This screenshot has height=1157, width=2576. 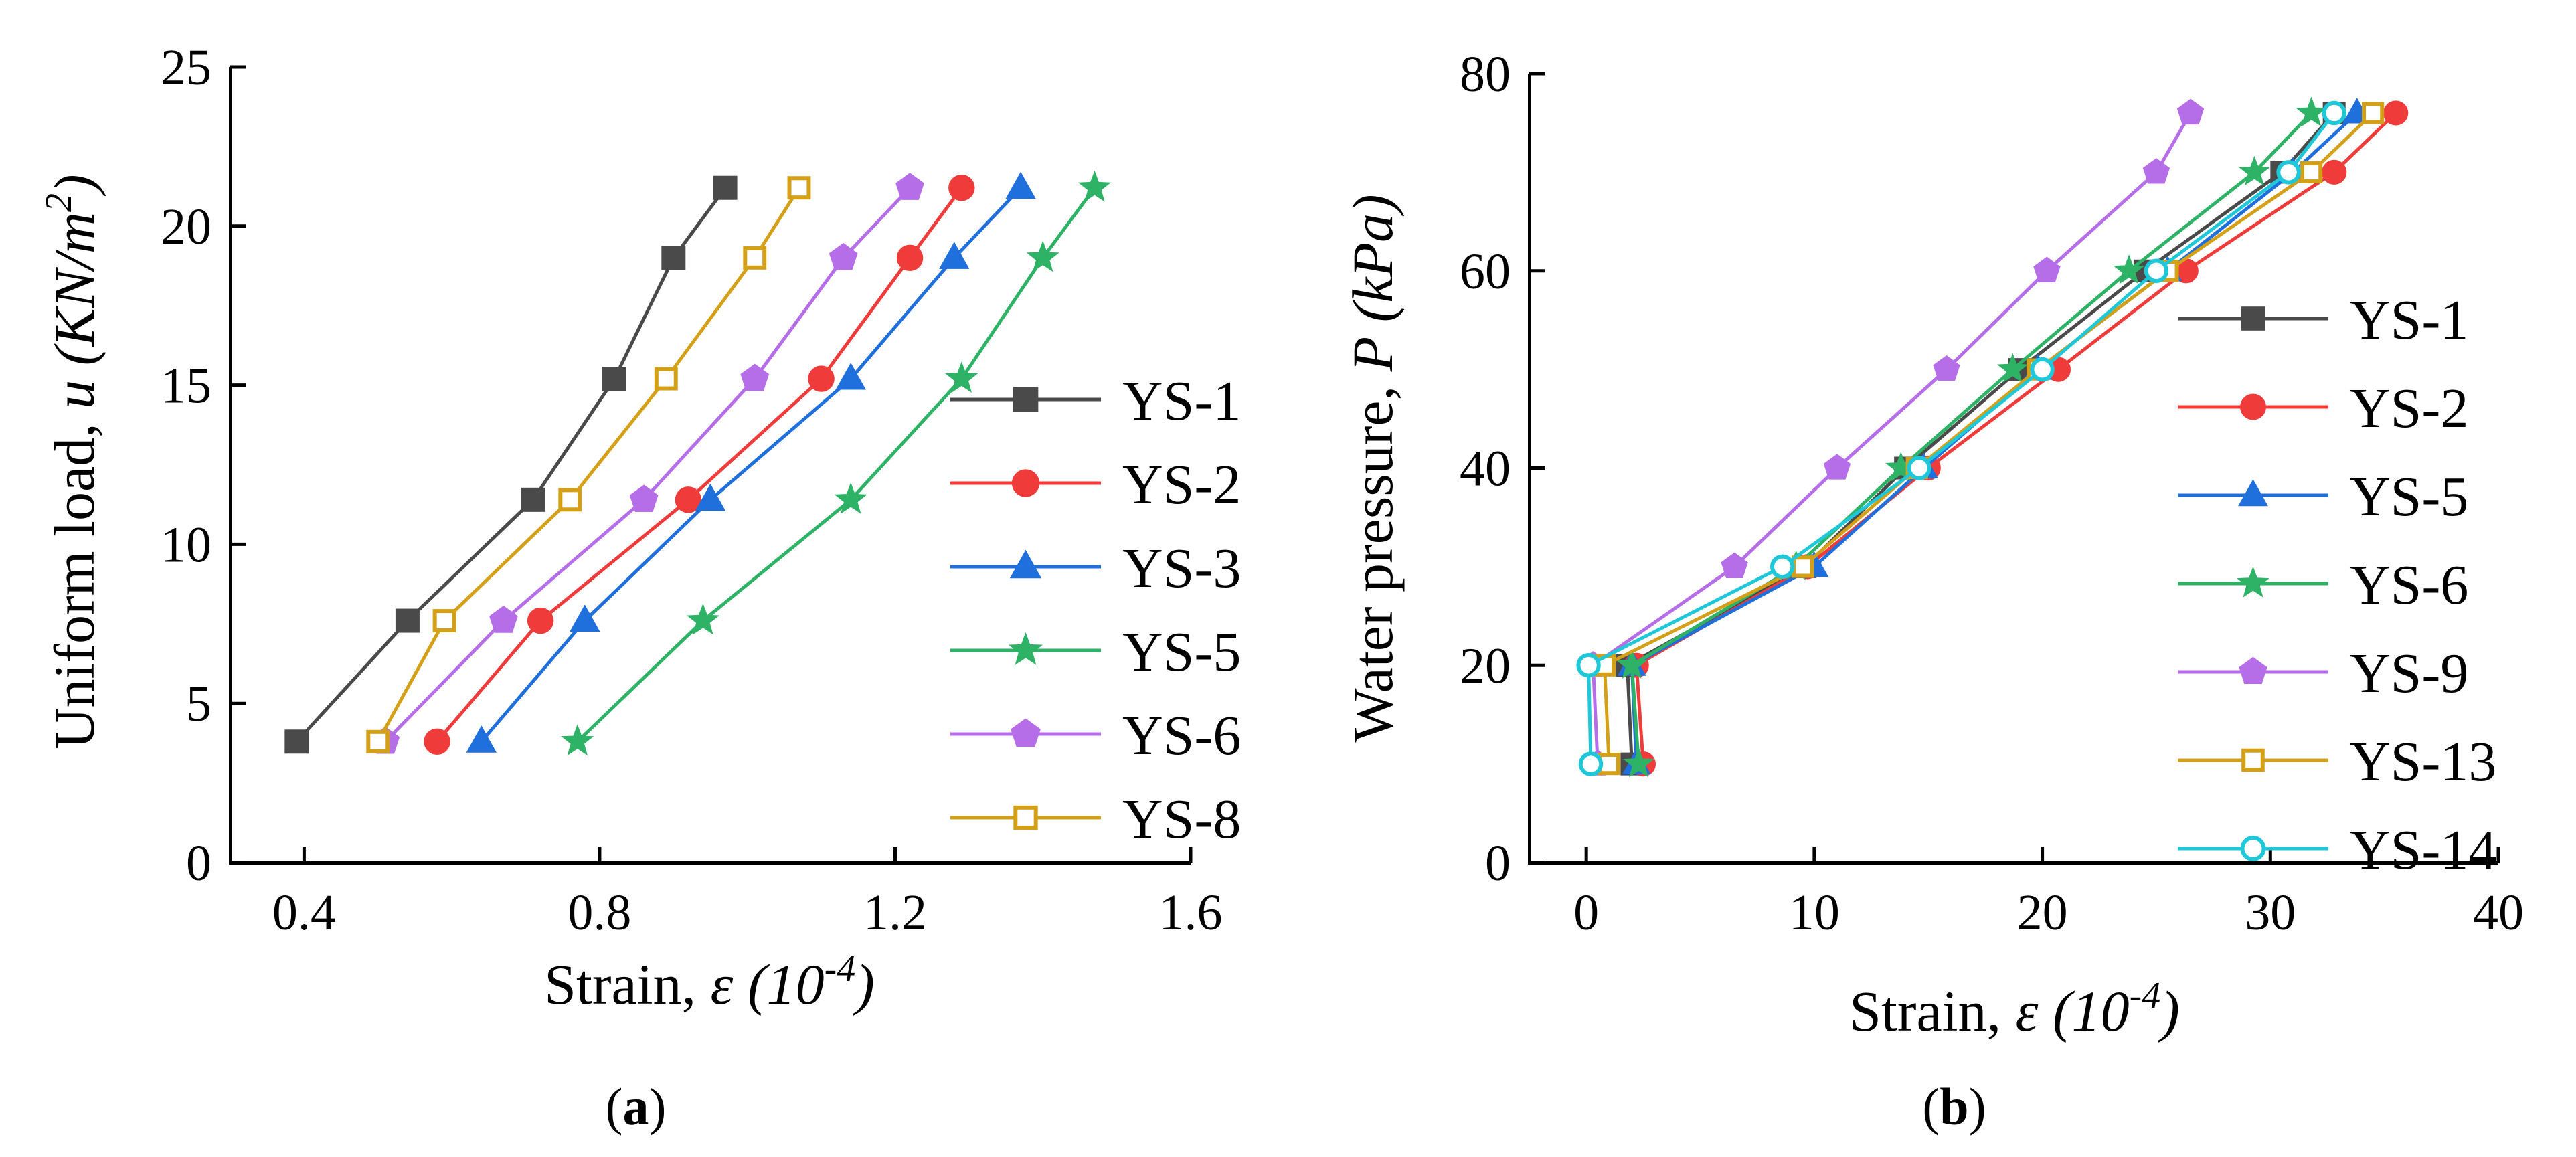 I want to click on panel-b-x-label-unit: (10, so click(x=2091, y=1011).